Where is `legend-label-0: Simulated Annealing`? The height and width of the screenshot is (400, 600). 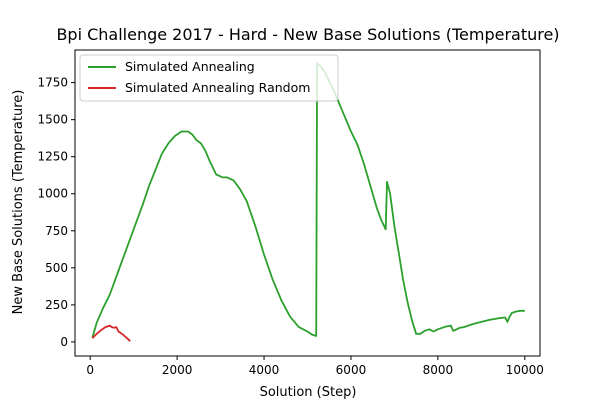 legend-label-0: Simulated Annealing is located at coordinates (190, 66).